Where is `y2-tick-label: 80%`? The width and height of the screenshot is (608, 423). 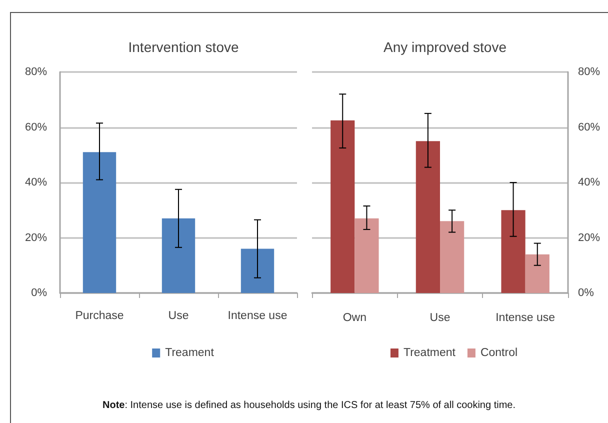
y2-tick-label: 80% is located at coordinates (589, 72).